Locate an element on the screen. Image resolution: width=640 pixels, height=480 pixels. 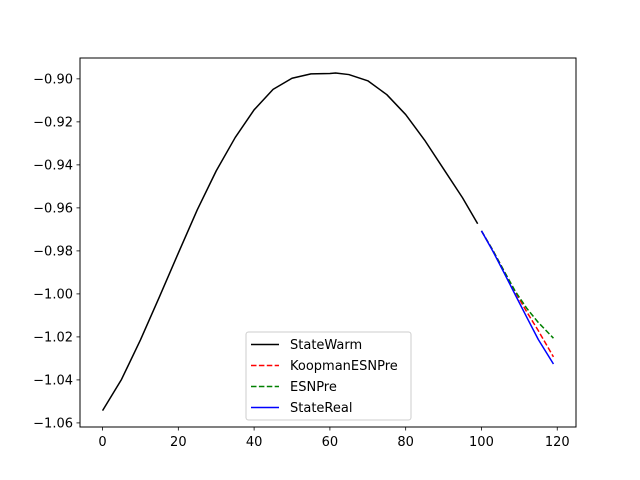
y-tick-label: −0.90 is located at coordinates (53, 79).